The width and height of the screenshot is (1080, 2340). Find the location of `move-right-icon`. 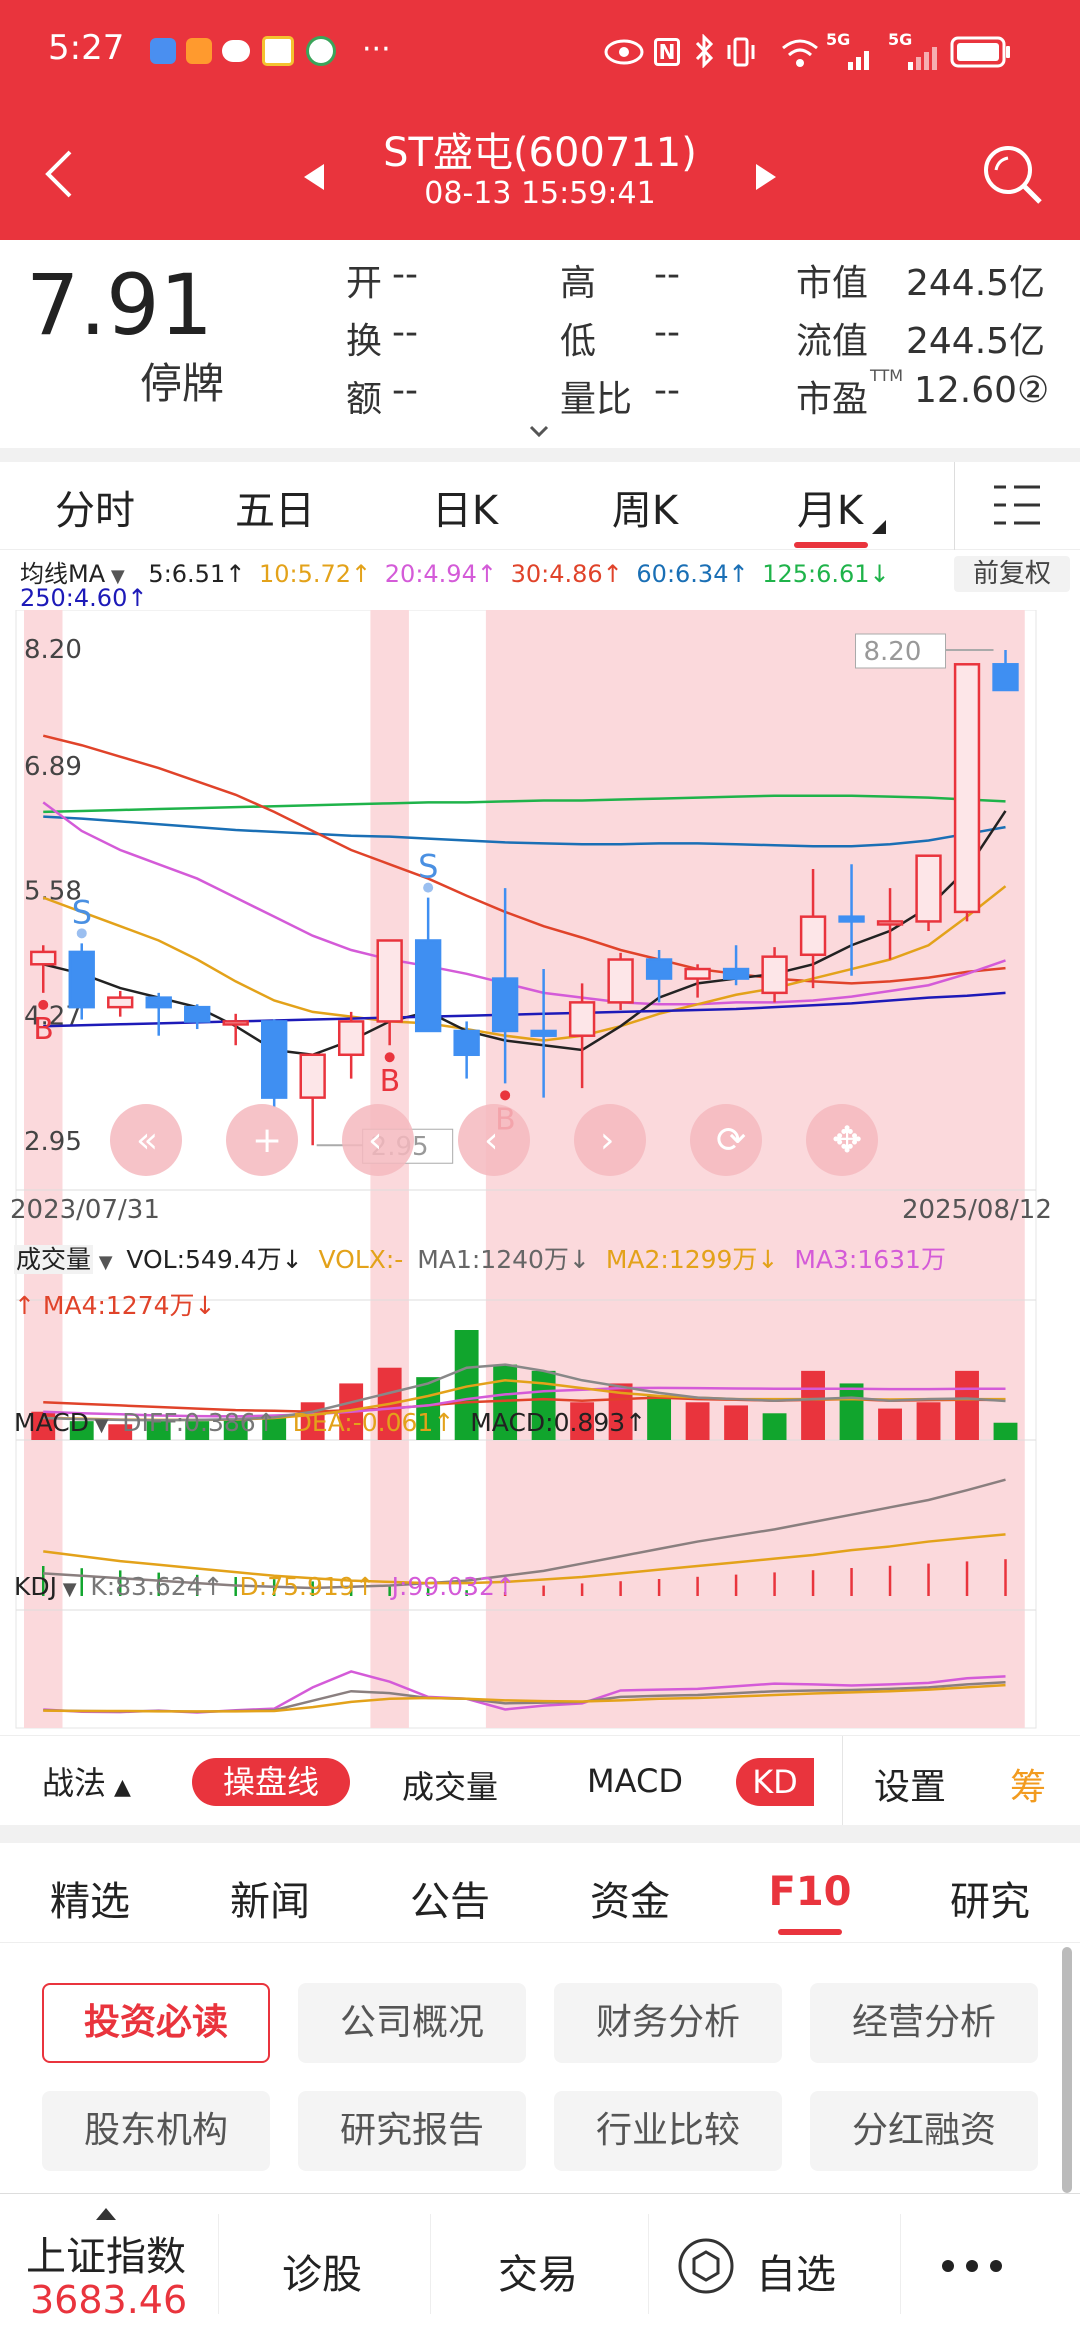

move-right-icon is located at coordinates (610, 1140).